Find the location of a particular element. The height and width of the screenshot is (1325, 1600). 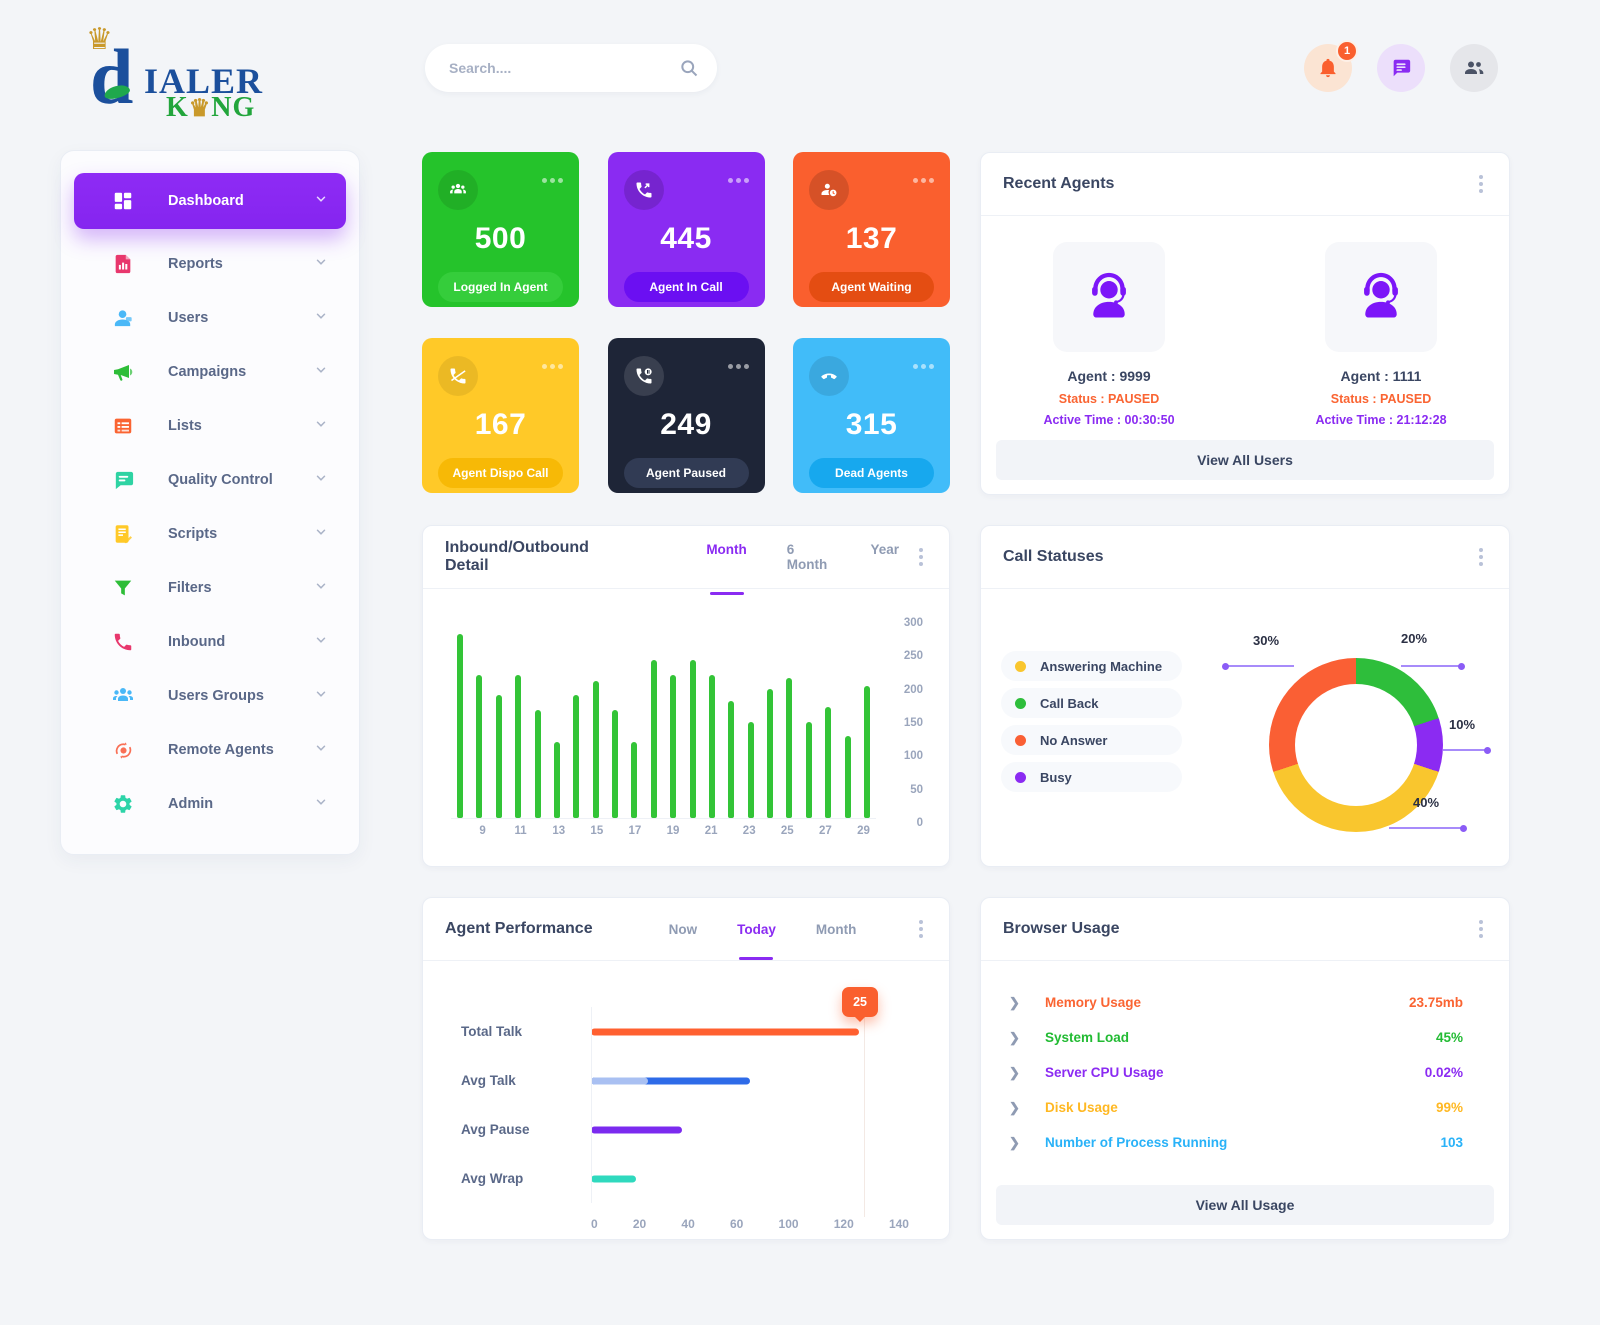

tab-today: Today is located at coordinates (756, 929).